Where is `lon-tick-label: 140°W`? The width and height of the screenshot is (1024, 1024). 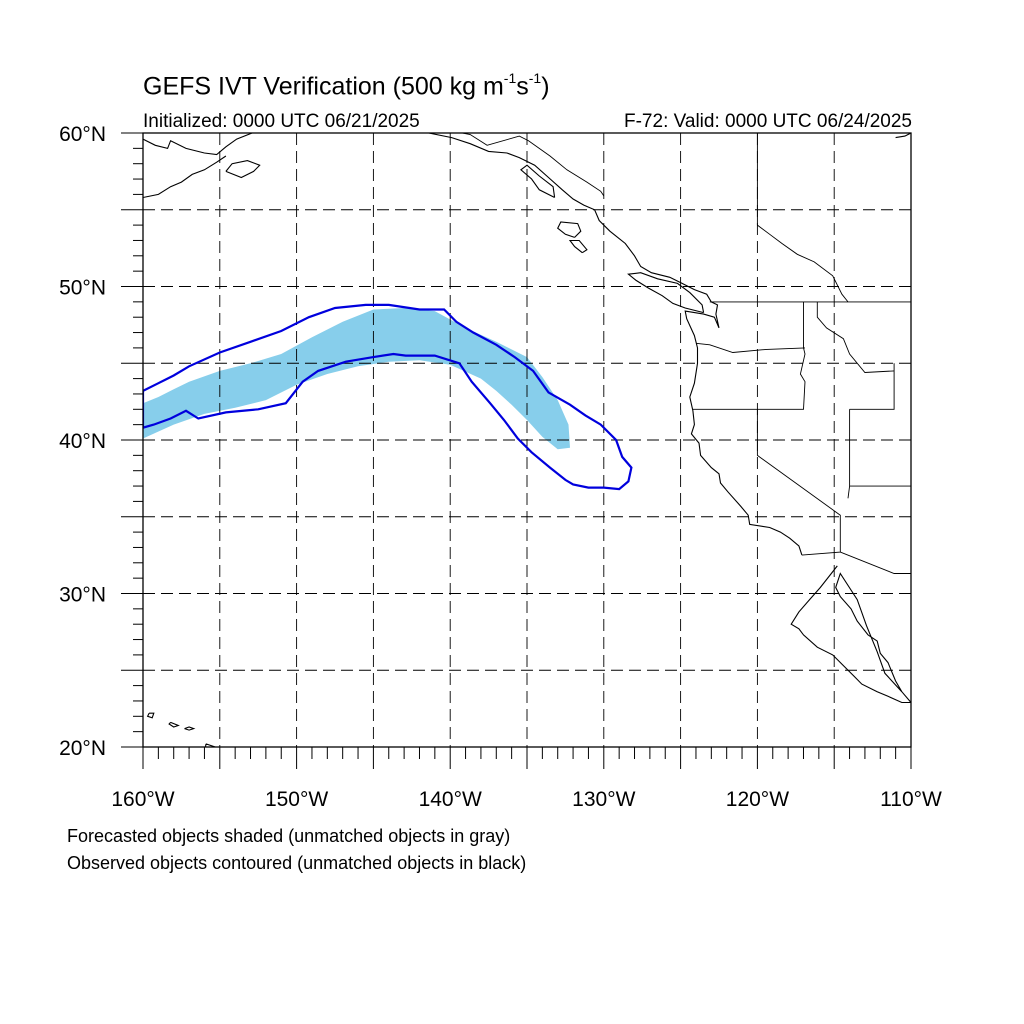 lon-tick-label: 140°W is located at coordinates (450, 799).